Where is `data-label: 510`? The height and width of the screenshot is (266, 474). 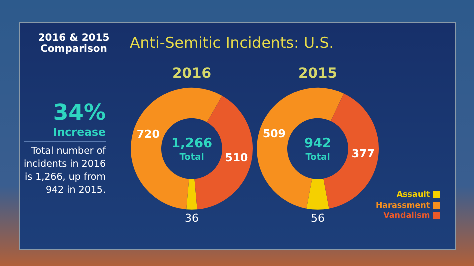 data-label: 510 is located at coordinates (237, 158).